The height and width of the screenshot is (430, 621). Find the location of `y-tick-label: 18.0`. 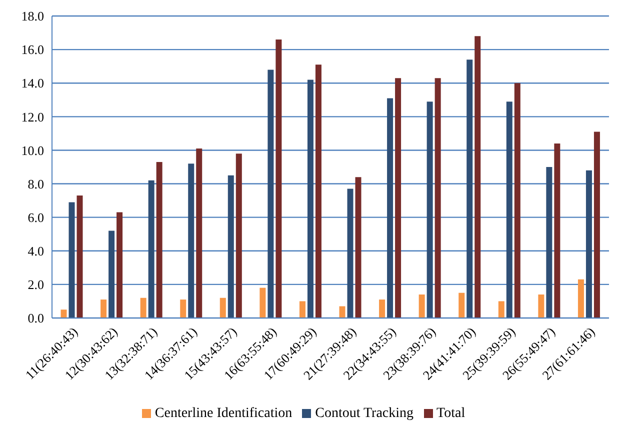

y-tick-label: 18.0 is located at coordinates (32, 16).